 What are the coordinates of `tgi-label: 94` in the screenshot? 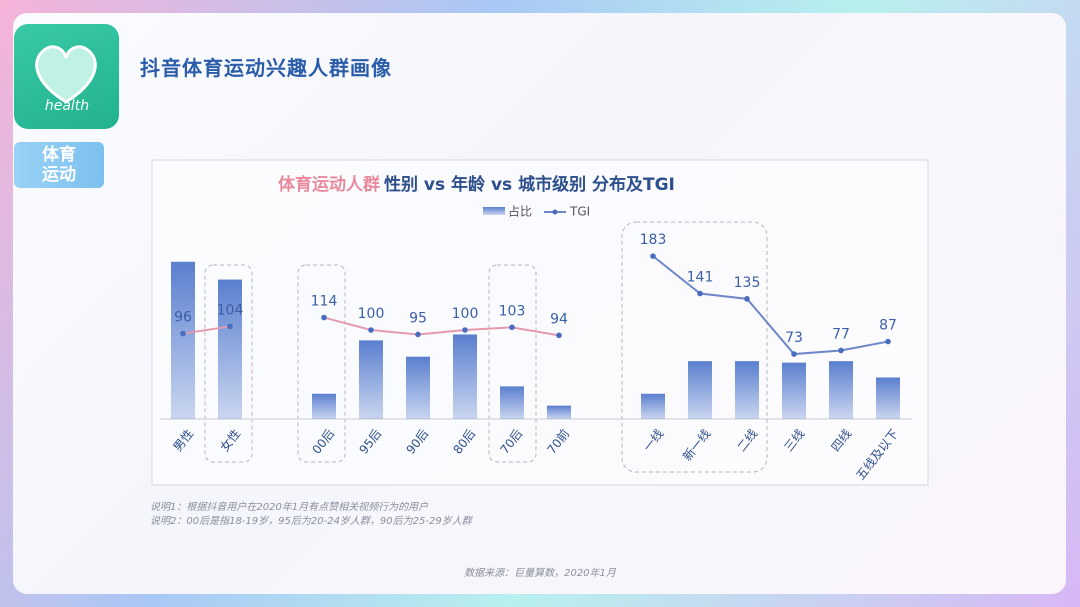 It's located at (559, 319).